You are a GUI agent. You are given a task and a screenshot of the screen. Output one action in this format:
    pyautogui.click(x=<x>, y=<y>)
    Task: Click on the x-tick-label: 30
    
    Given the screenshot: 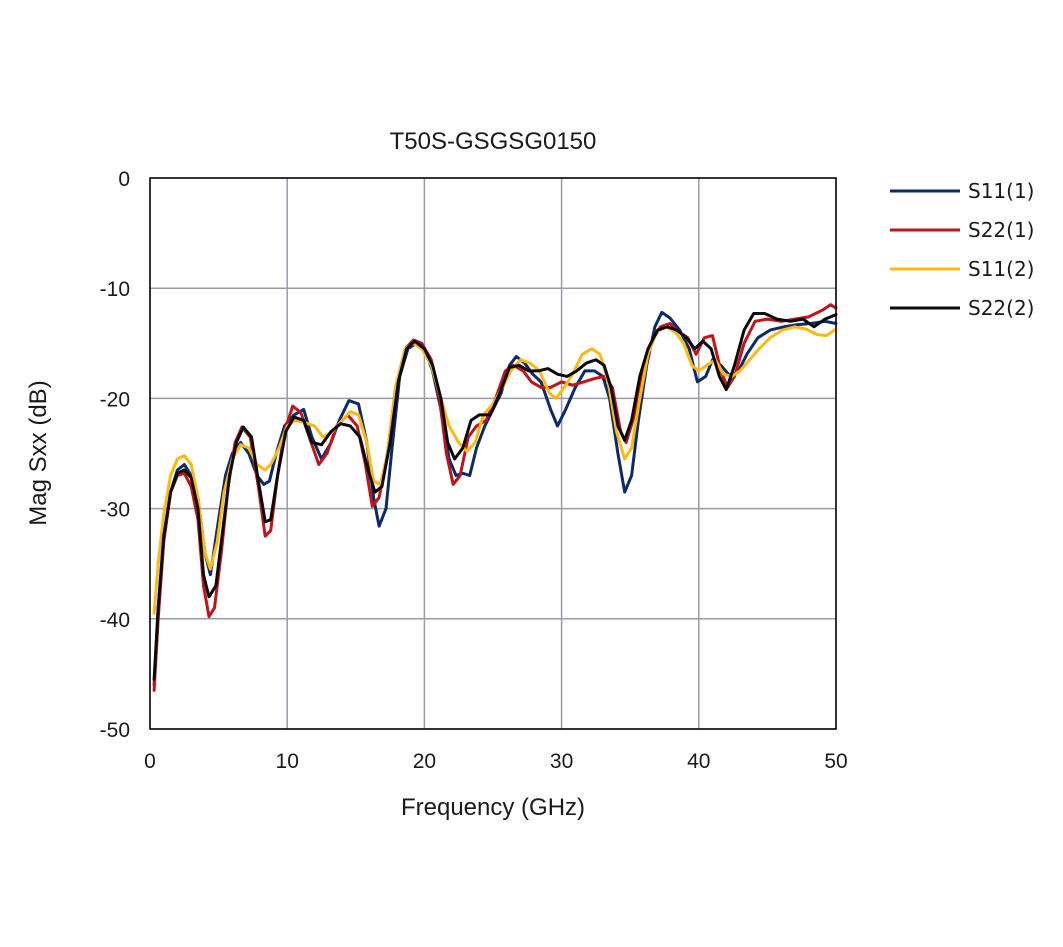 What is the action you would take?
    pyautogui.click(x=561, y=761)
    